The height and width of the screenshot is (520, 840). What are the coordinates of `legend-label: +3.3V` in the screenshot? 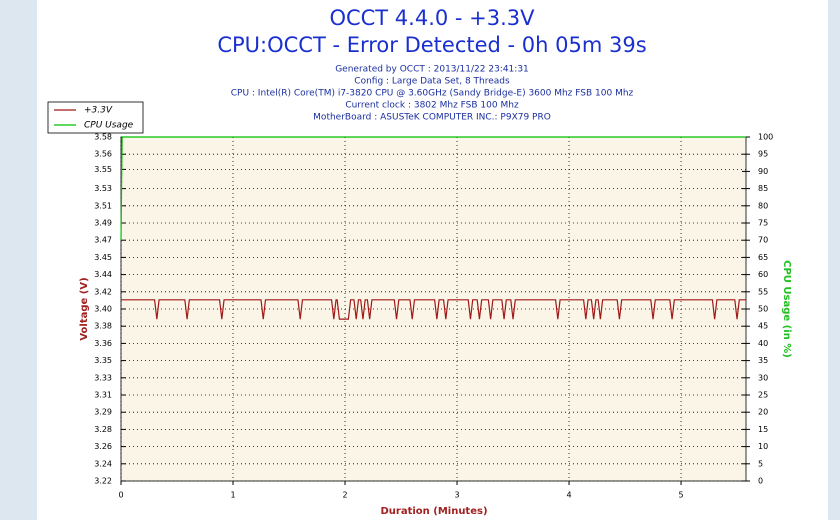 It's located at (98, 111).